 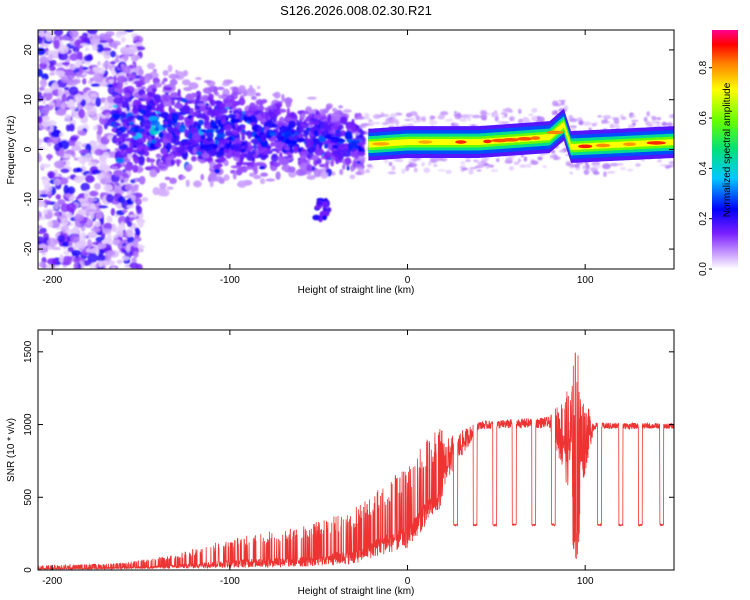 I want to click on colorbar-tick-label: 0.0, so click(x=703, y=269).